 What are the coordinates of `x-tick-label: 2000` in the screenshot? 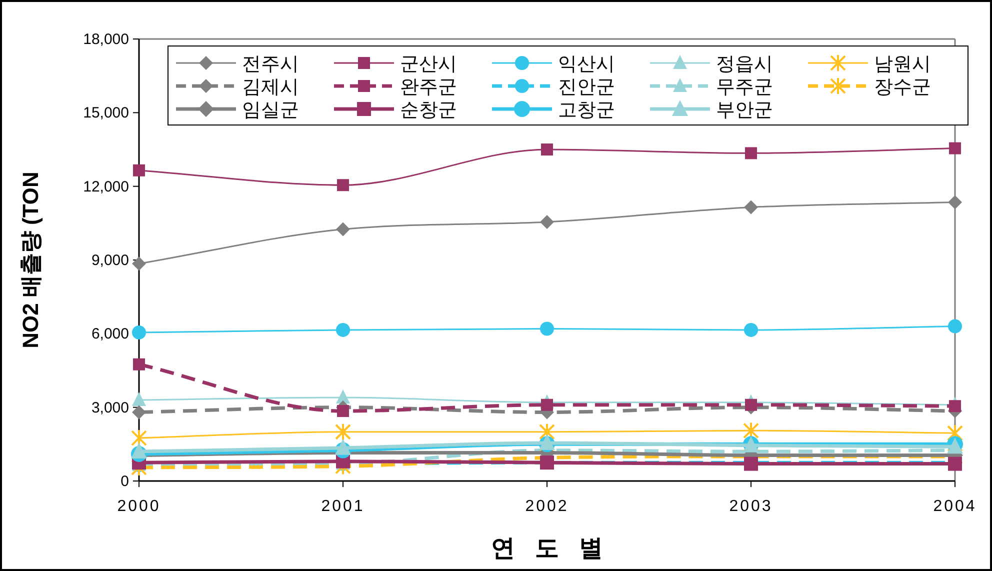 It's located at (139, 506).